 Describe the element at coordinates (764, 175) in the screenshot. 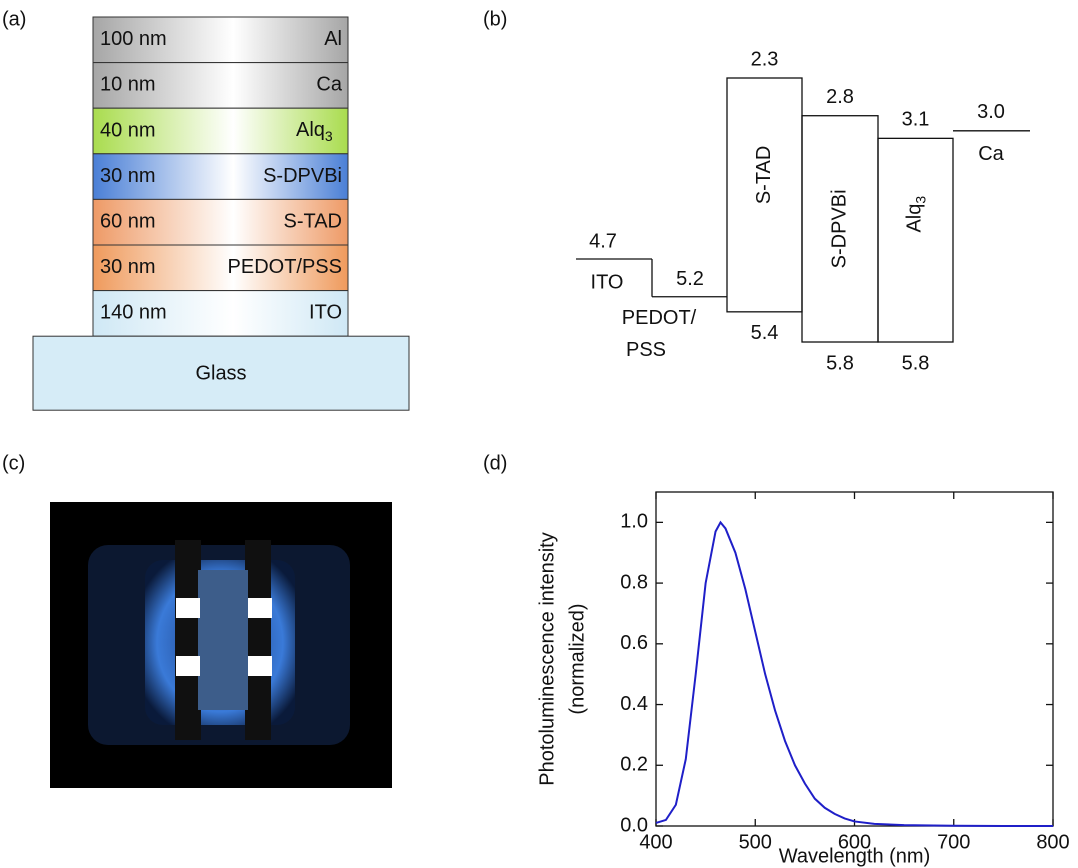

I see `box-name: S-TAD` at that location.